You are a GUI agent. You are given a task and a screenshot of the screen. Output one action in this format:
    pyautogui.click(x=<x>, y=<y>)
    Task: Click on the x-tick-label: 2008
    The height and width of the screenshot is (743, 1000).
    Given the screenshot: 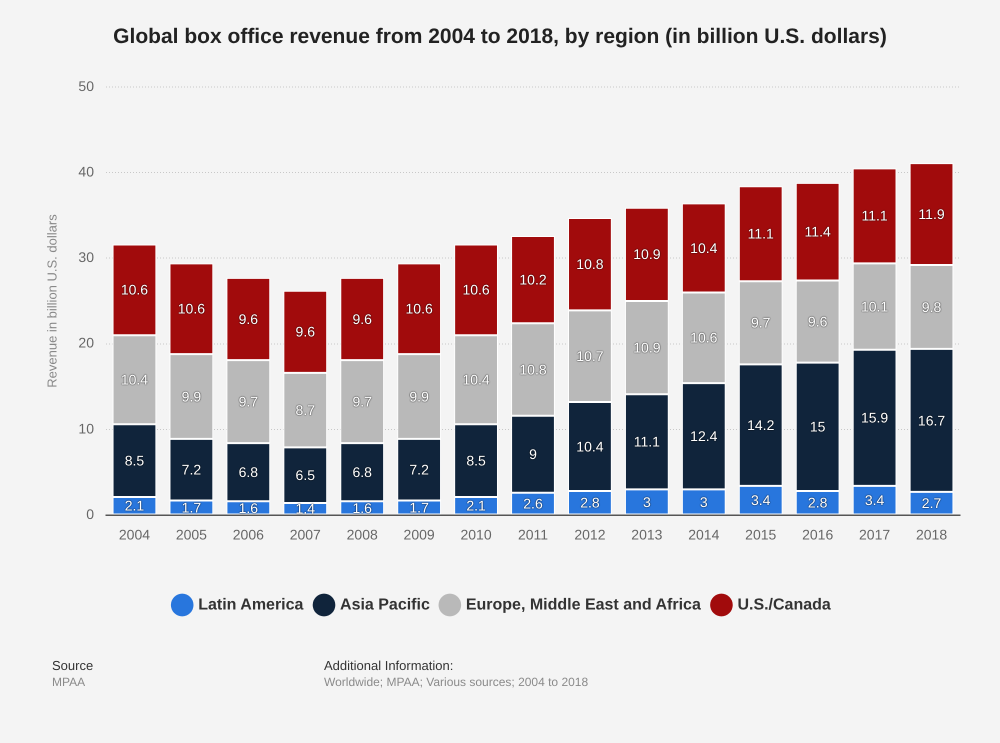 What is the action you would take?
    pyautogui.click(x=362, y=534)
    